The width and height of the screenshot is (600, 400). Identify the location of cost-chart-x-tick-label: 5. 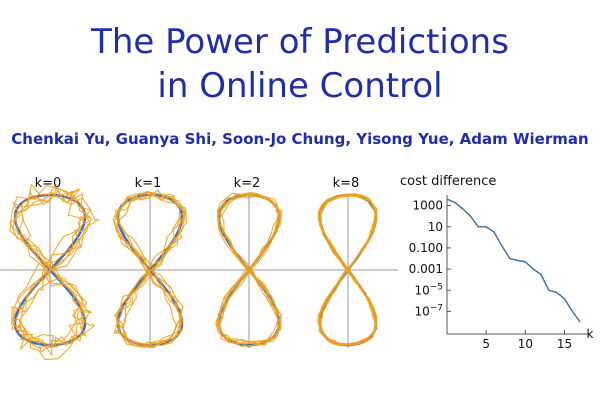
(486, 344).